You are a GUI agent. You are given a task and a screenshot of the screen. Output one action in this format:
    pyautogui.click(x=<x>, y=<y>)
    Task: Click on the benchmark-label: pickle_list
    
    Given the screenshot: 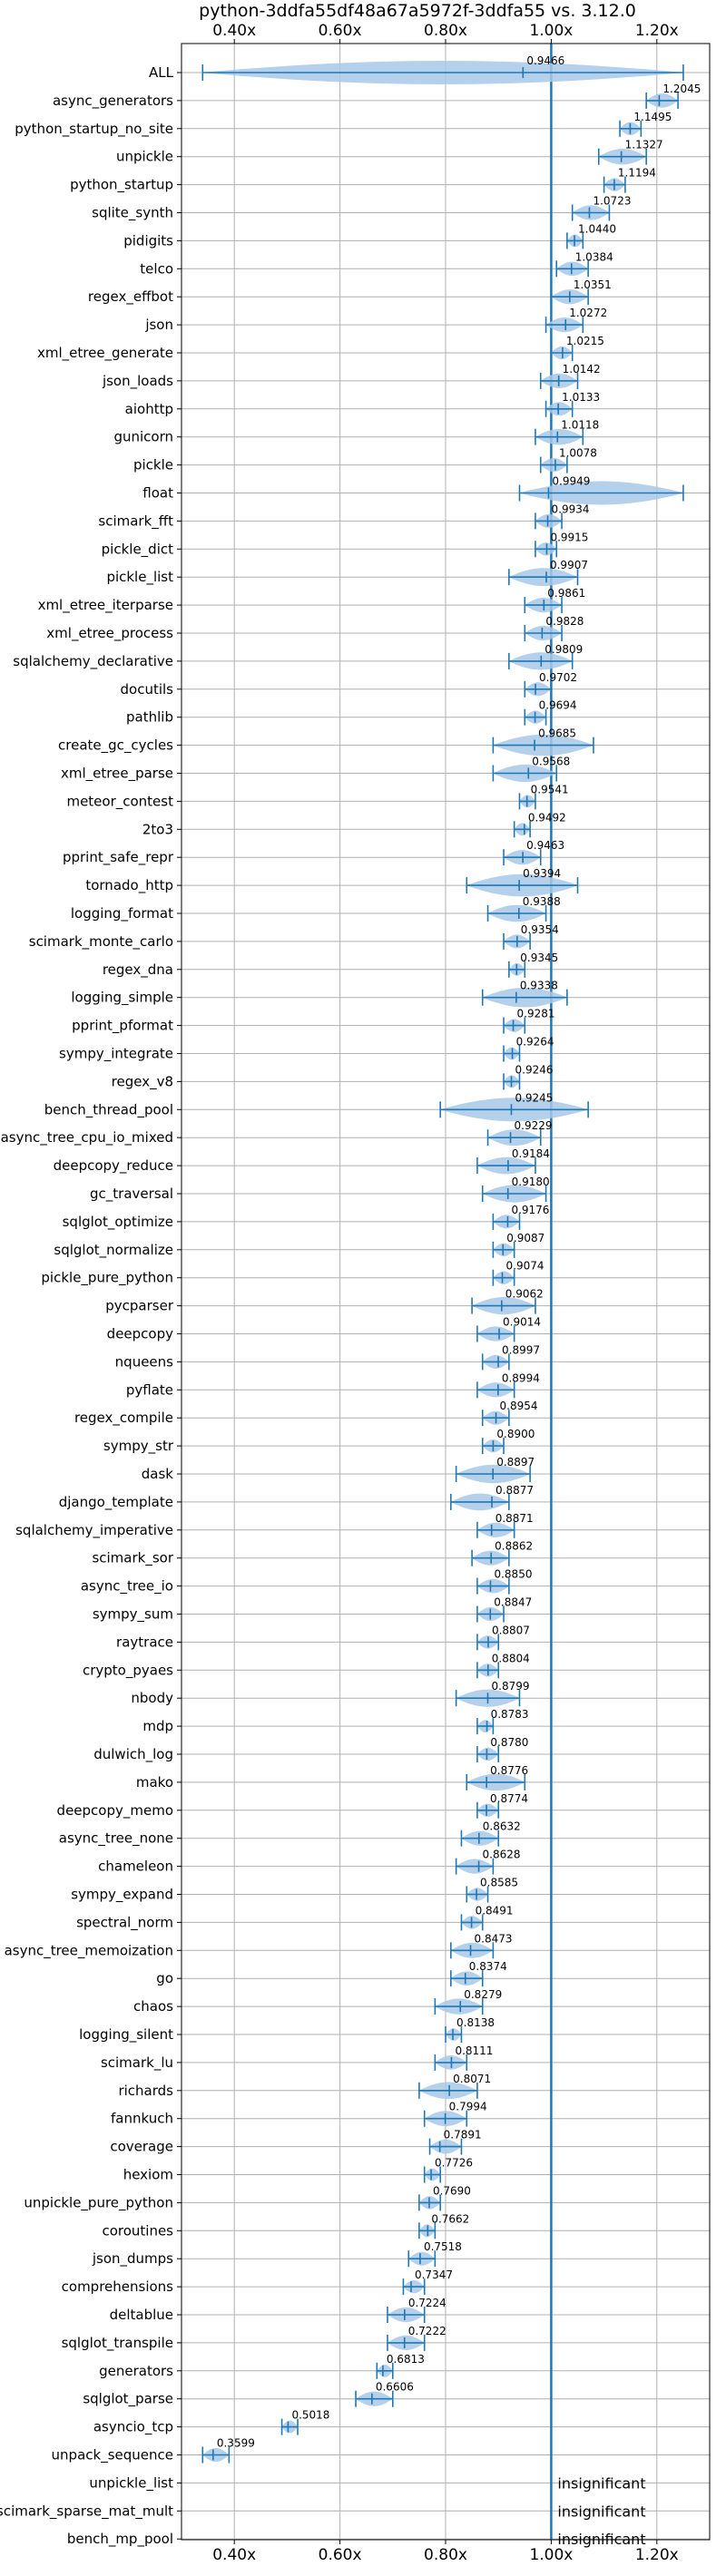 What is the action you would take?
    pyautogui.click(x=139, y=577)
    